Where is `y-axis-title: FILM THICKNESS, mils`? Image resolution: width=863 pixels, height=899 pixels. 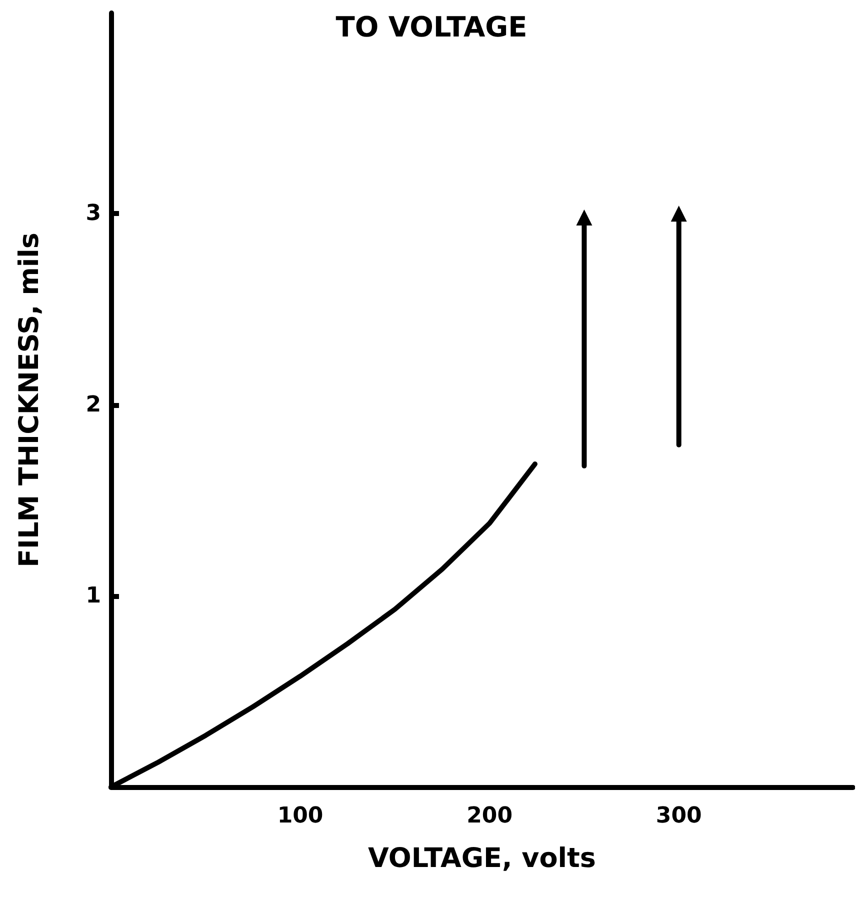
y-axis-title: FILM THICKNESS, mils is located at coordinates (29, 400).